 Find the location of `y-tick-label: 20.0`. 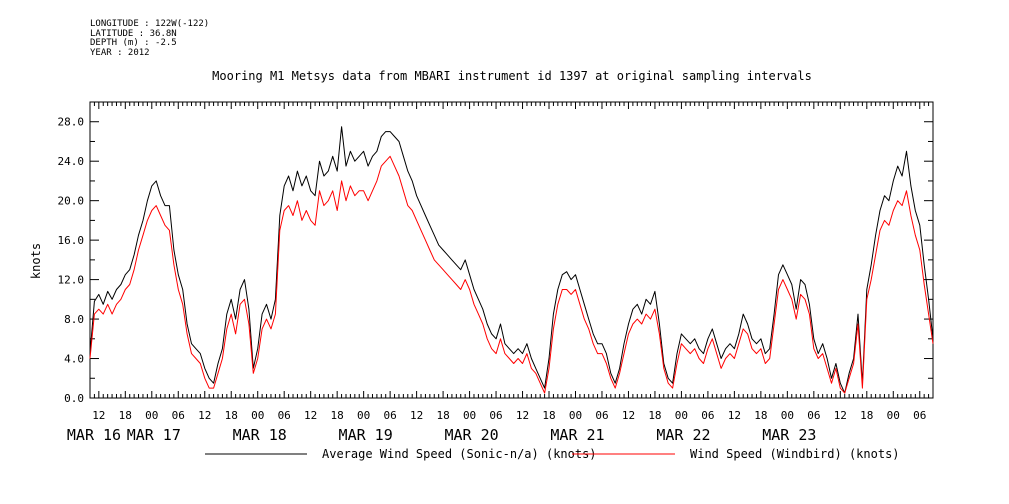

y-tick-label: 20.0 is located at coordinates (71, 201).